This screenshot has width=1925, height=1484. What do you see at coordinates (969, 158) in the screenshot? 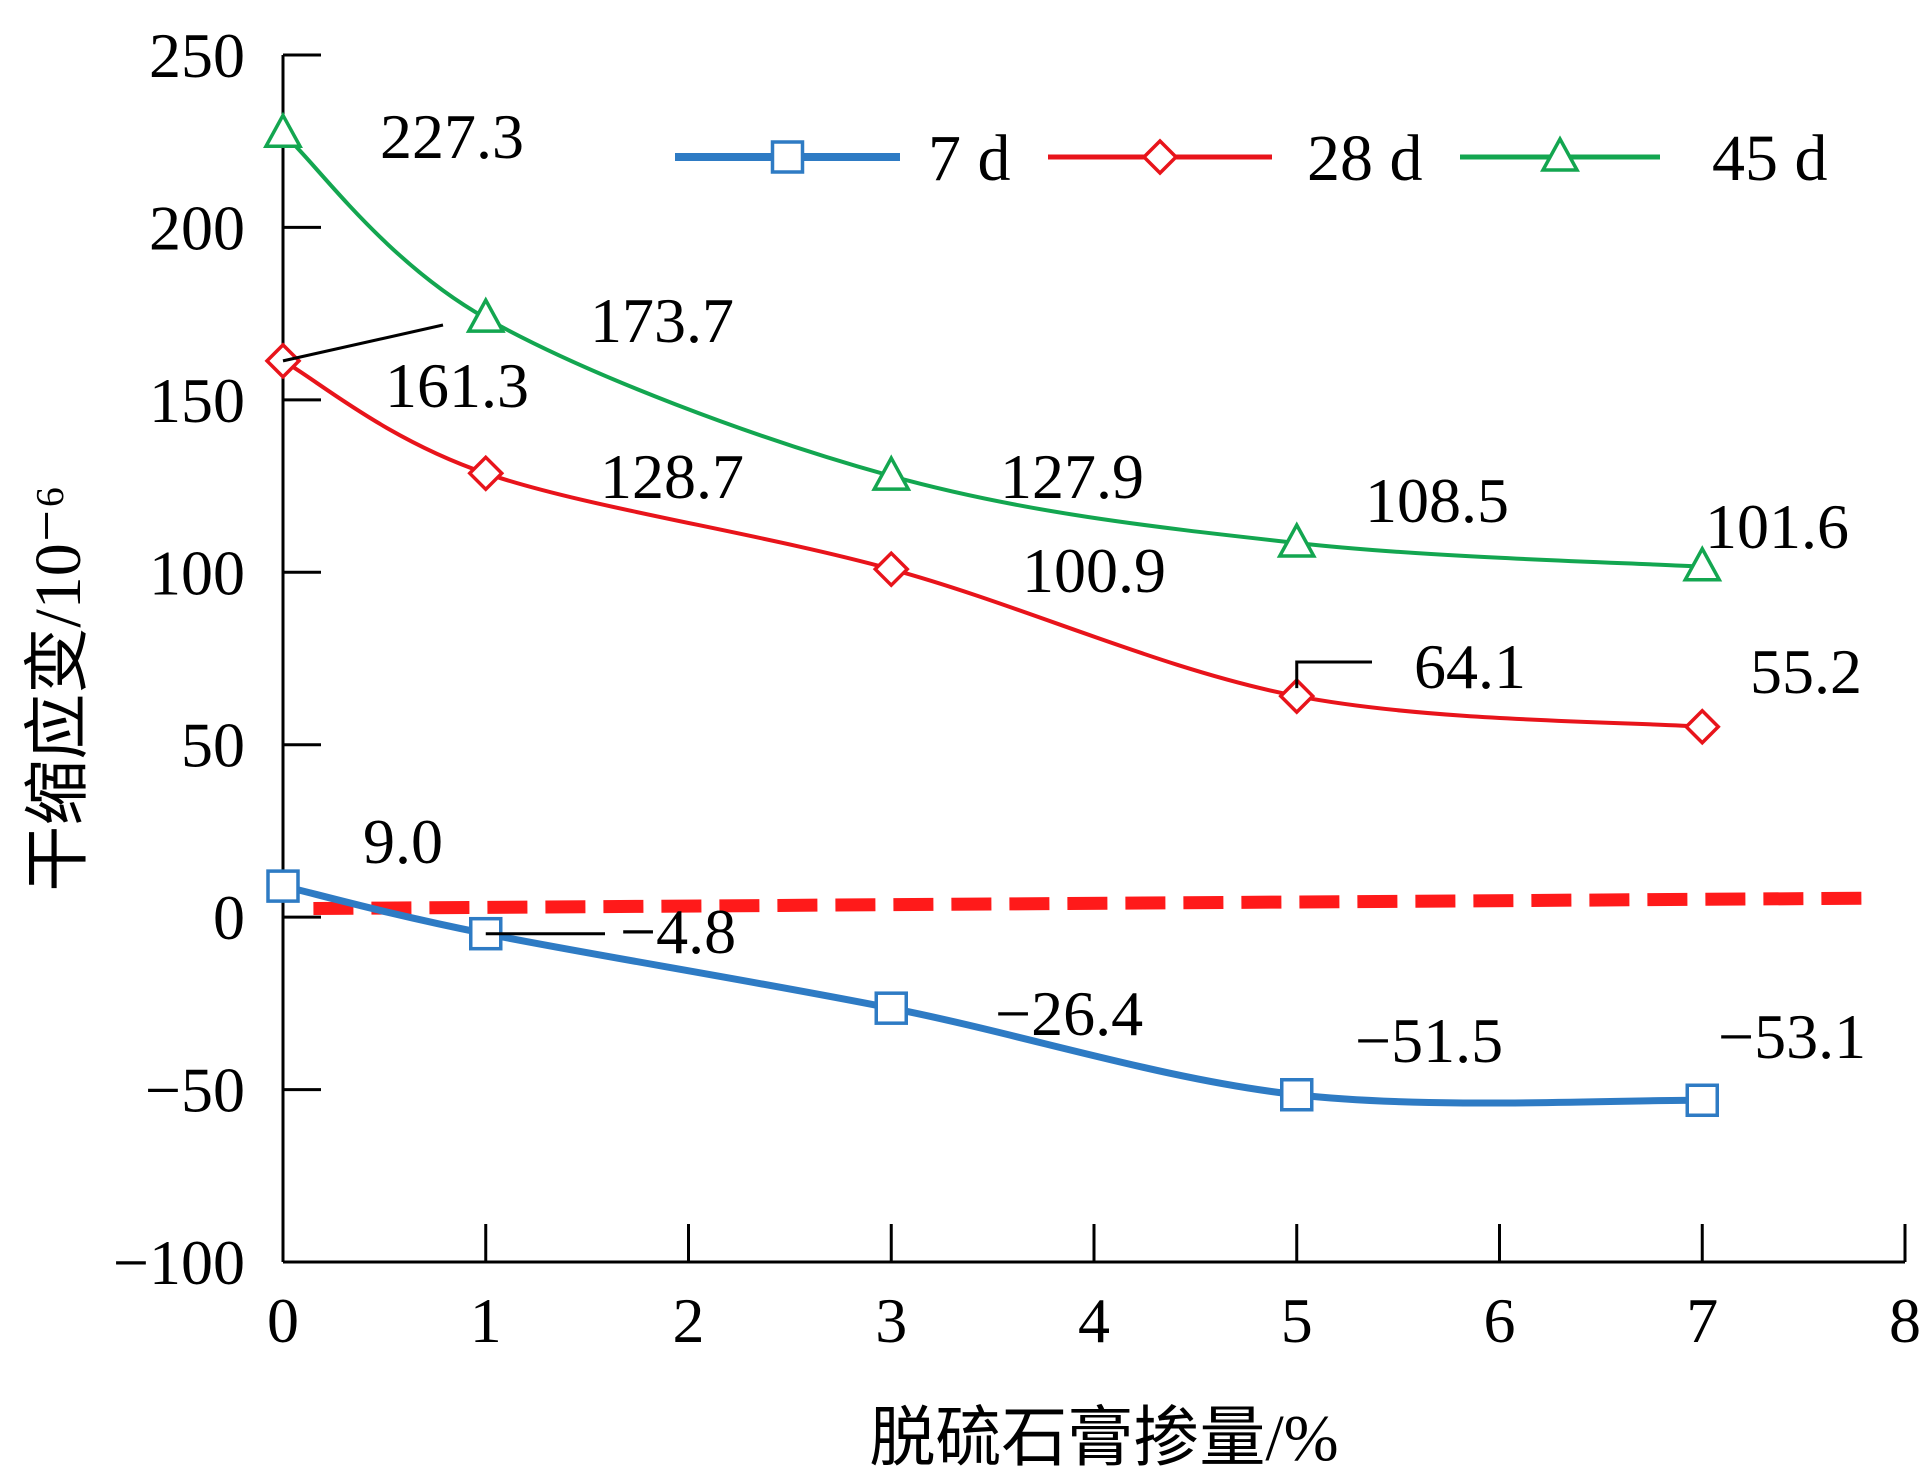
I see `legend-label: 7 d` at bounding box center [969, 158].